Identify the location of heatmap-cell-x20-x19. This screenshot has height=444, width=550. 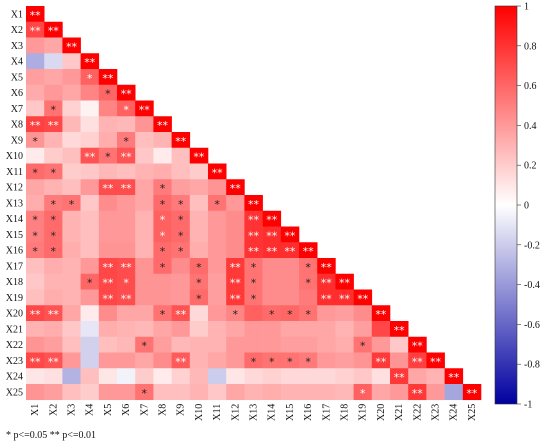
(363, 313).